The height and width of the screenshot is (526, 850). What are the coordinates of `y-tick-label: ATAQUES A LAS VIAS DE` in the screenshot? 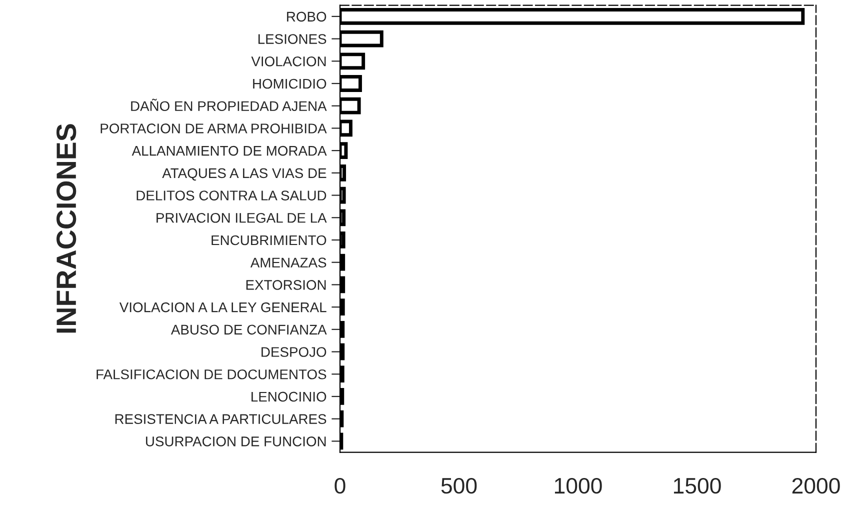 It's located at (244, 174).